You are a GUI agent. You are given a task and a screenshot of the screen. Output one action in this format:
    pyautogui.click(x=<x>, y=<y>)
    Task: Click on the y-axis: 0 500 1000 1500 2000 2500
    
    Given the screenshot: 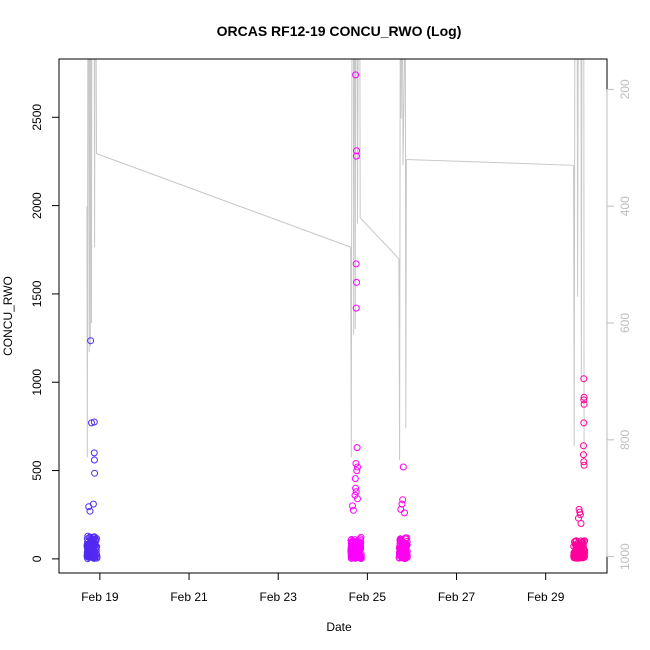 What is the action you would take?
    pyautogui.click(x=45, y=333)
    